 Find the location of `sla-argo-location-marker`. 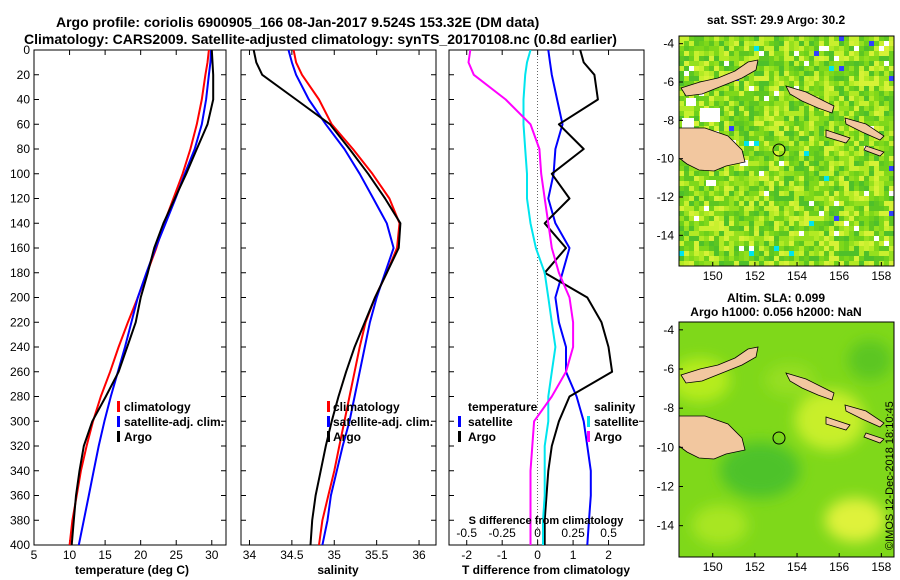

sla-argo-location-marker is located at coordinates (779, 438).